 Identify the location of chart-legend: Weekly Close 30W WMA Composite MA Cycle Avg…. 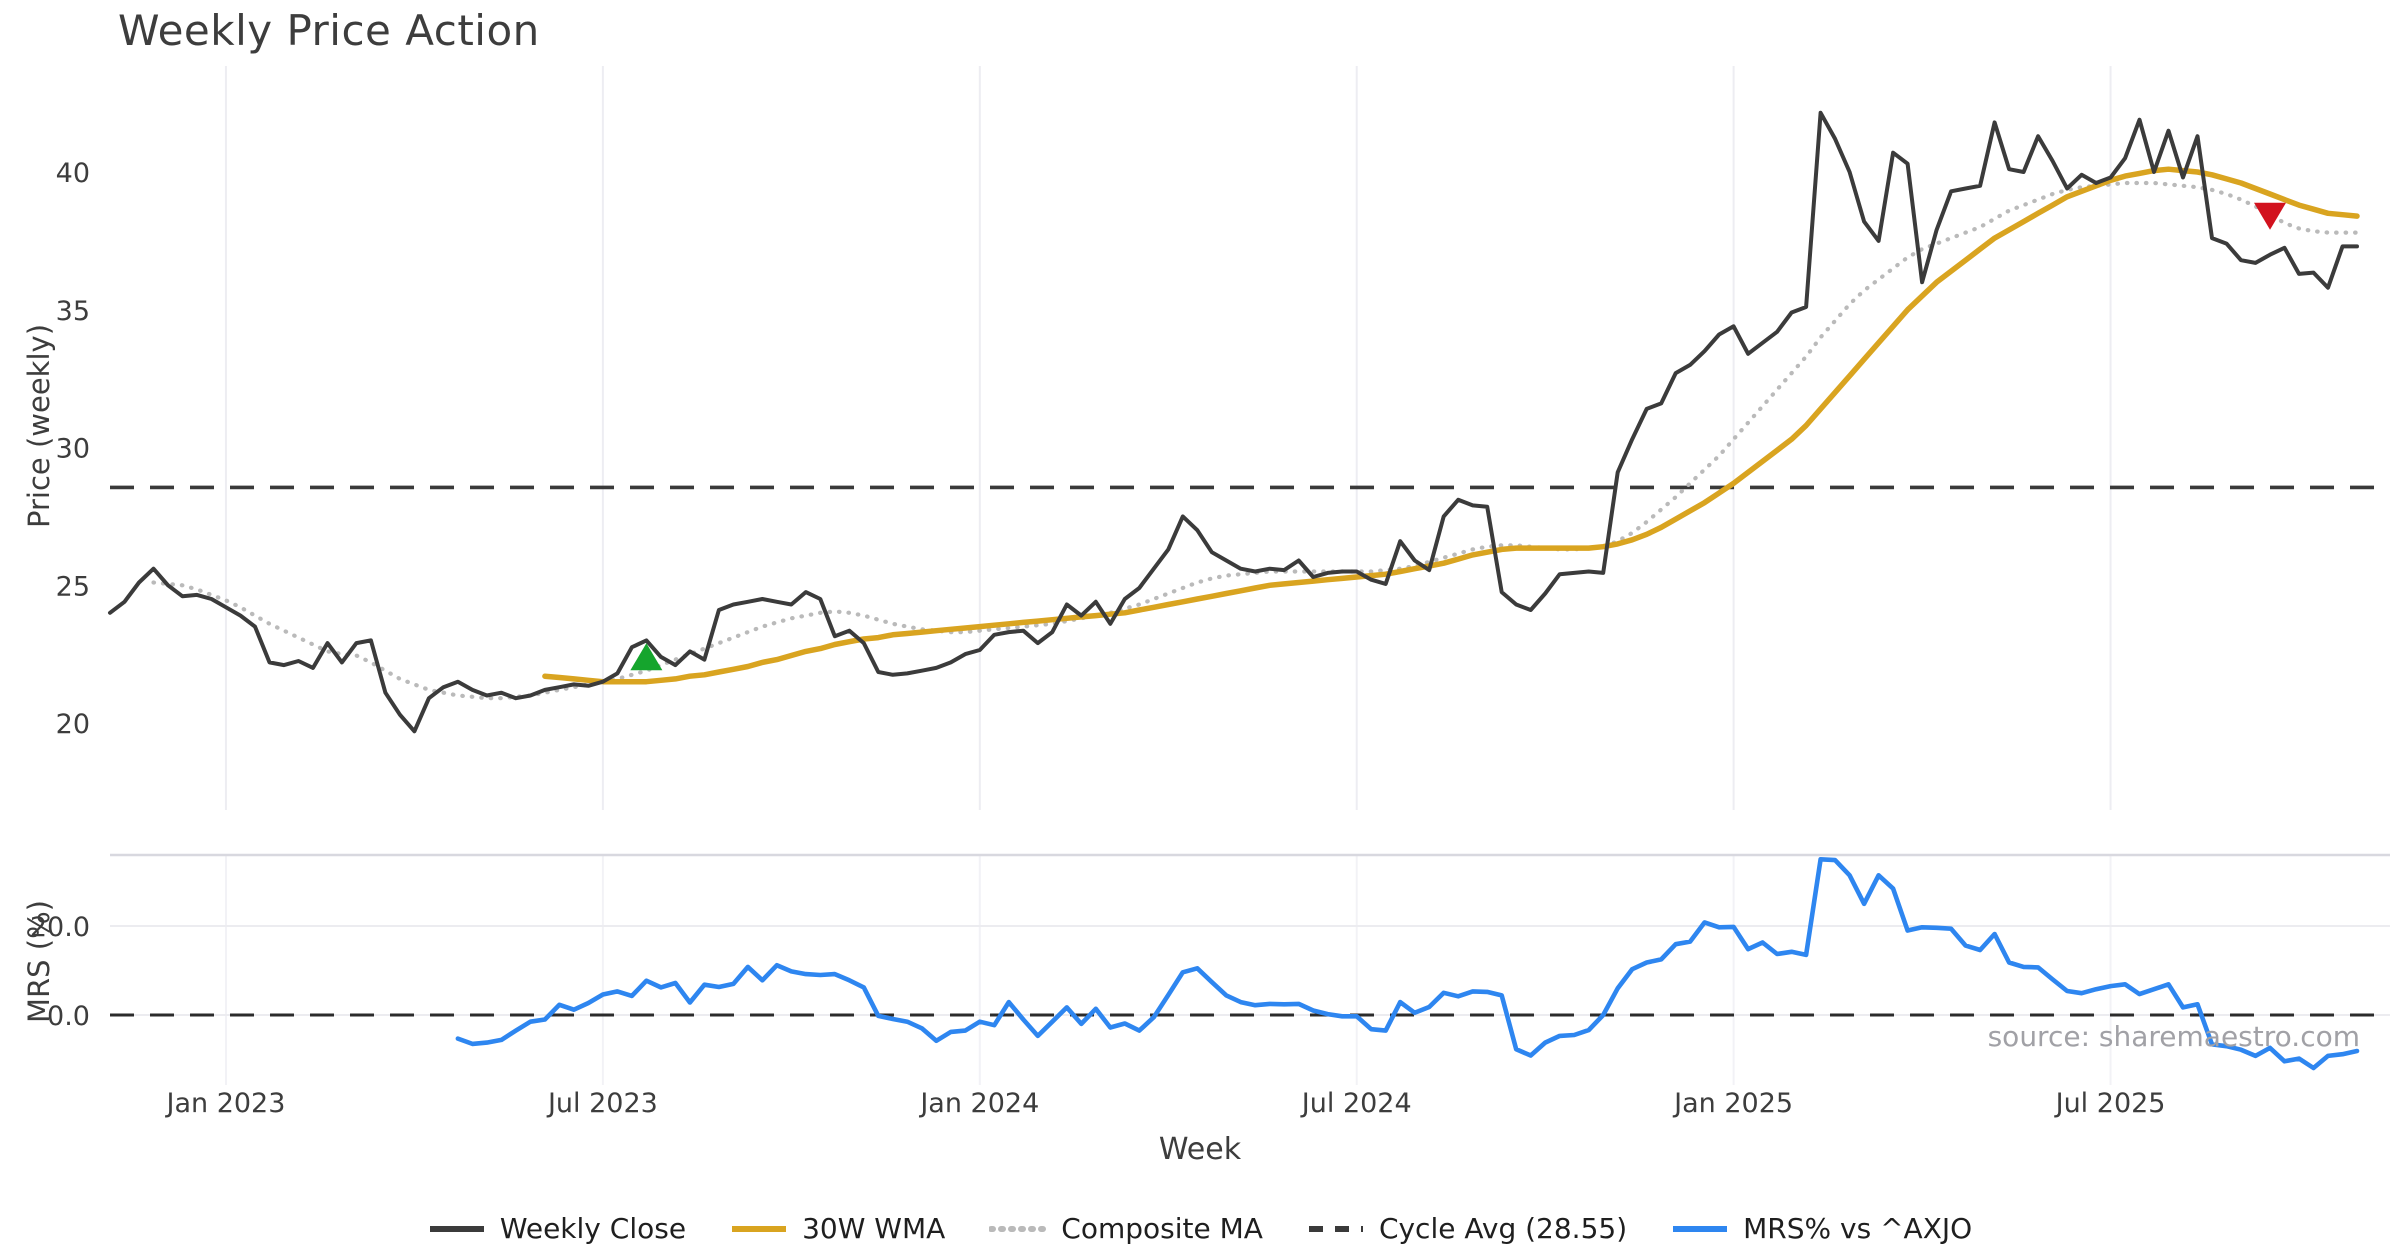
(1200, 1228).